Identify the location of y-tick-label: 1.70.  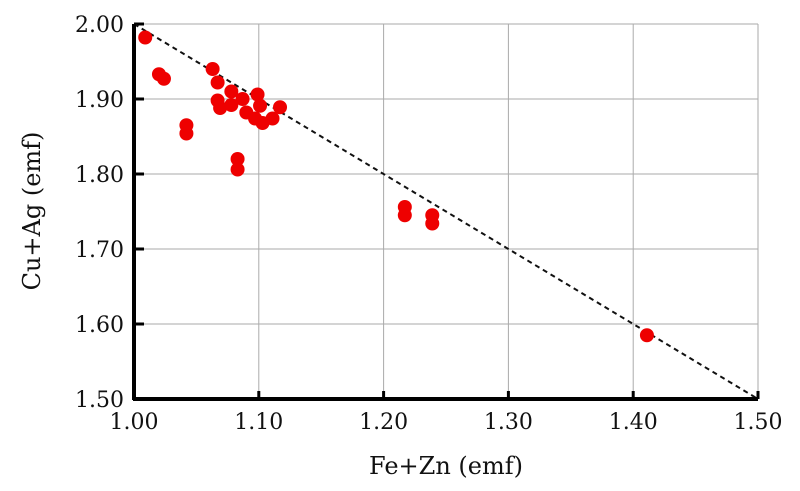
(99, 250).